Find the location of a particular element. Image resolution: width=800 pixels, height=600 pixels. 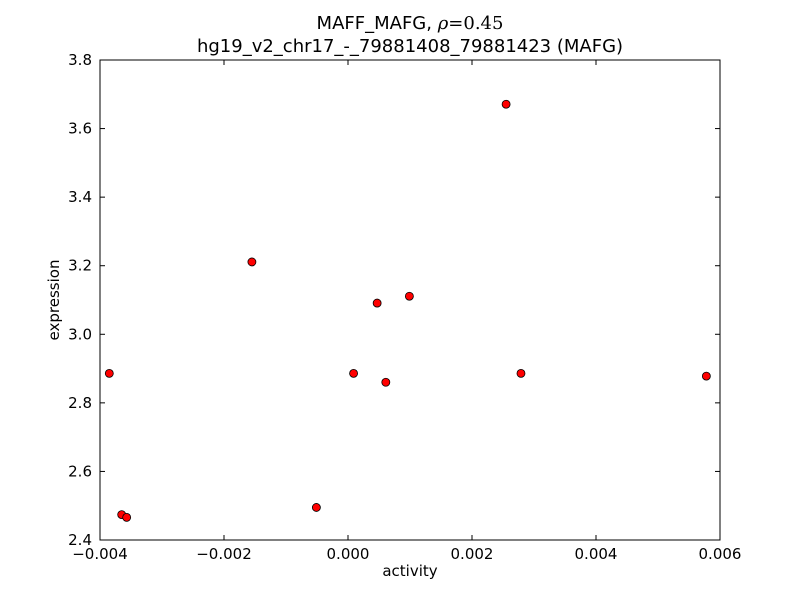

y-tick-label: 2.8 is located at coordinates (80, 403).